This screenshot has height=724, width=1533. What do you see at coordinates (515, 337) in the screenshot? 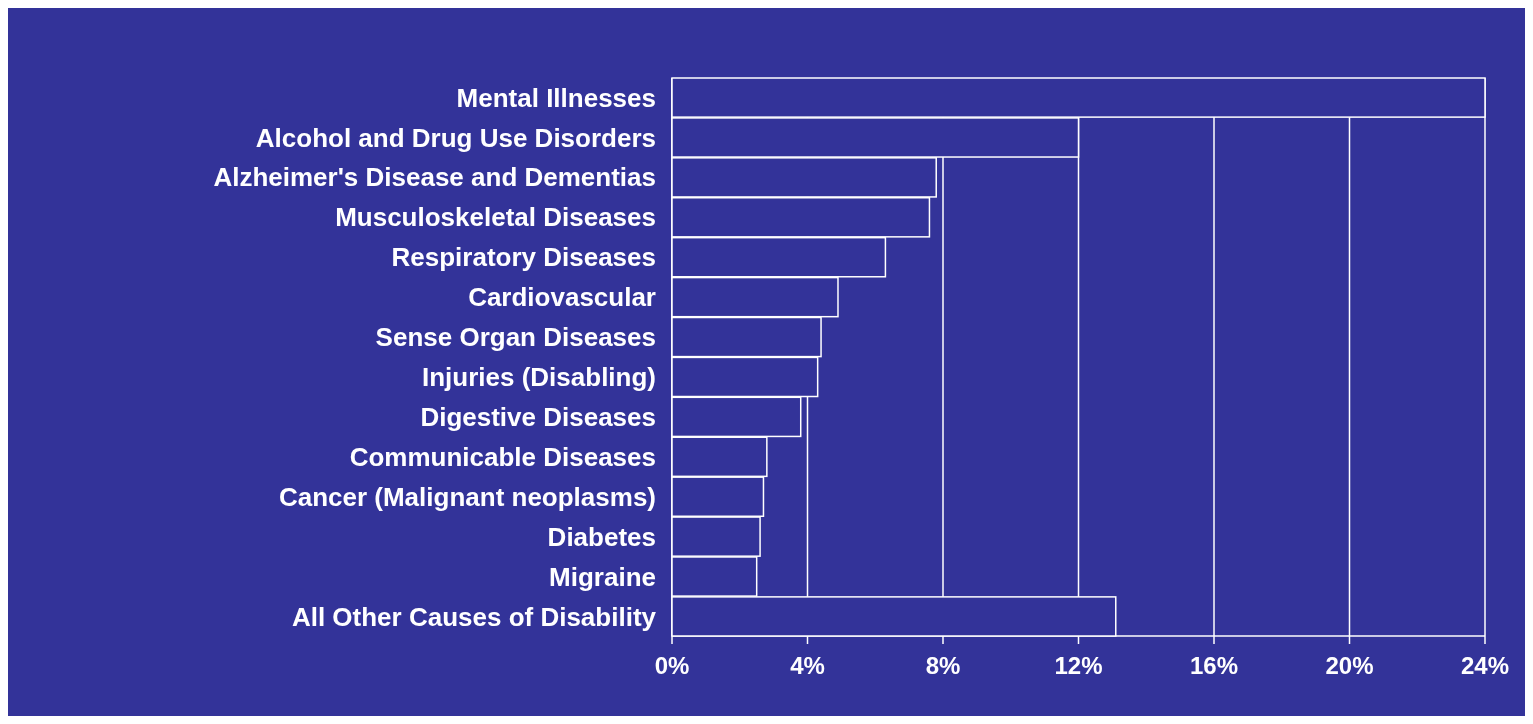
I see `y-tick-label: Sense Organ Diseases` at bounding box center [515, 337].